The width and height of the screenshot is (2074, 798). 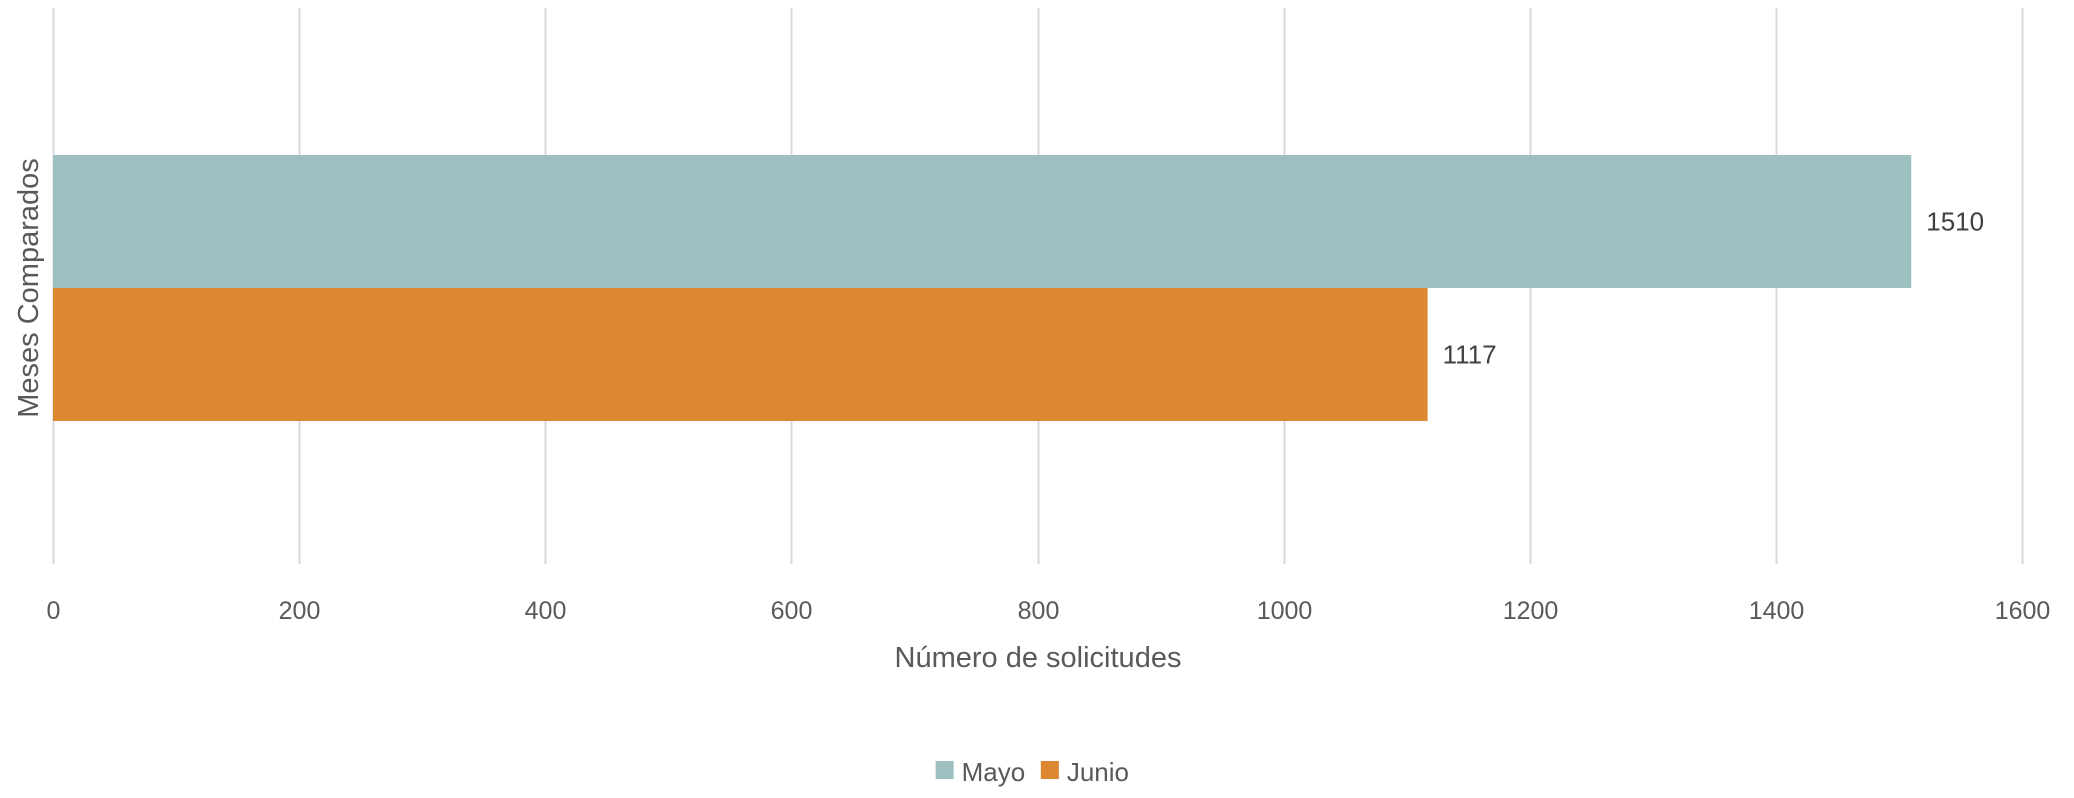 What do you see at coordinates (1470, 355) in the screenshot?
I see `data-label-junio: 1117` at bounding box center [1470, 355].